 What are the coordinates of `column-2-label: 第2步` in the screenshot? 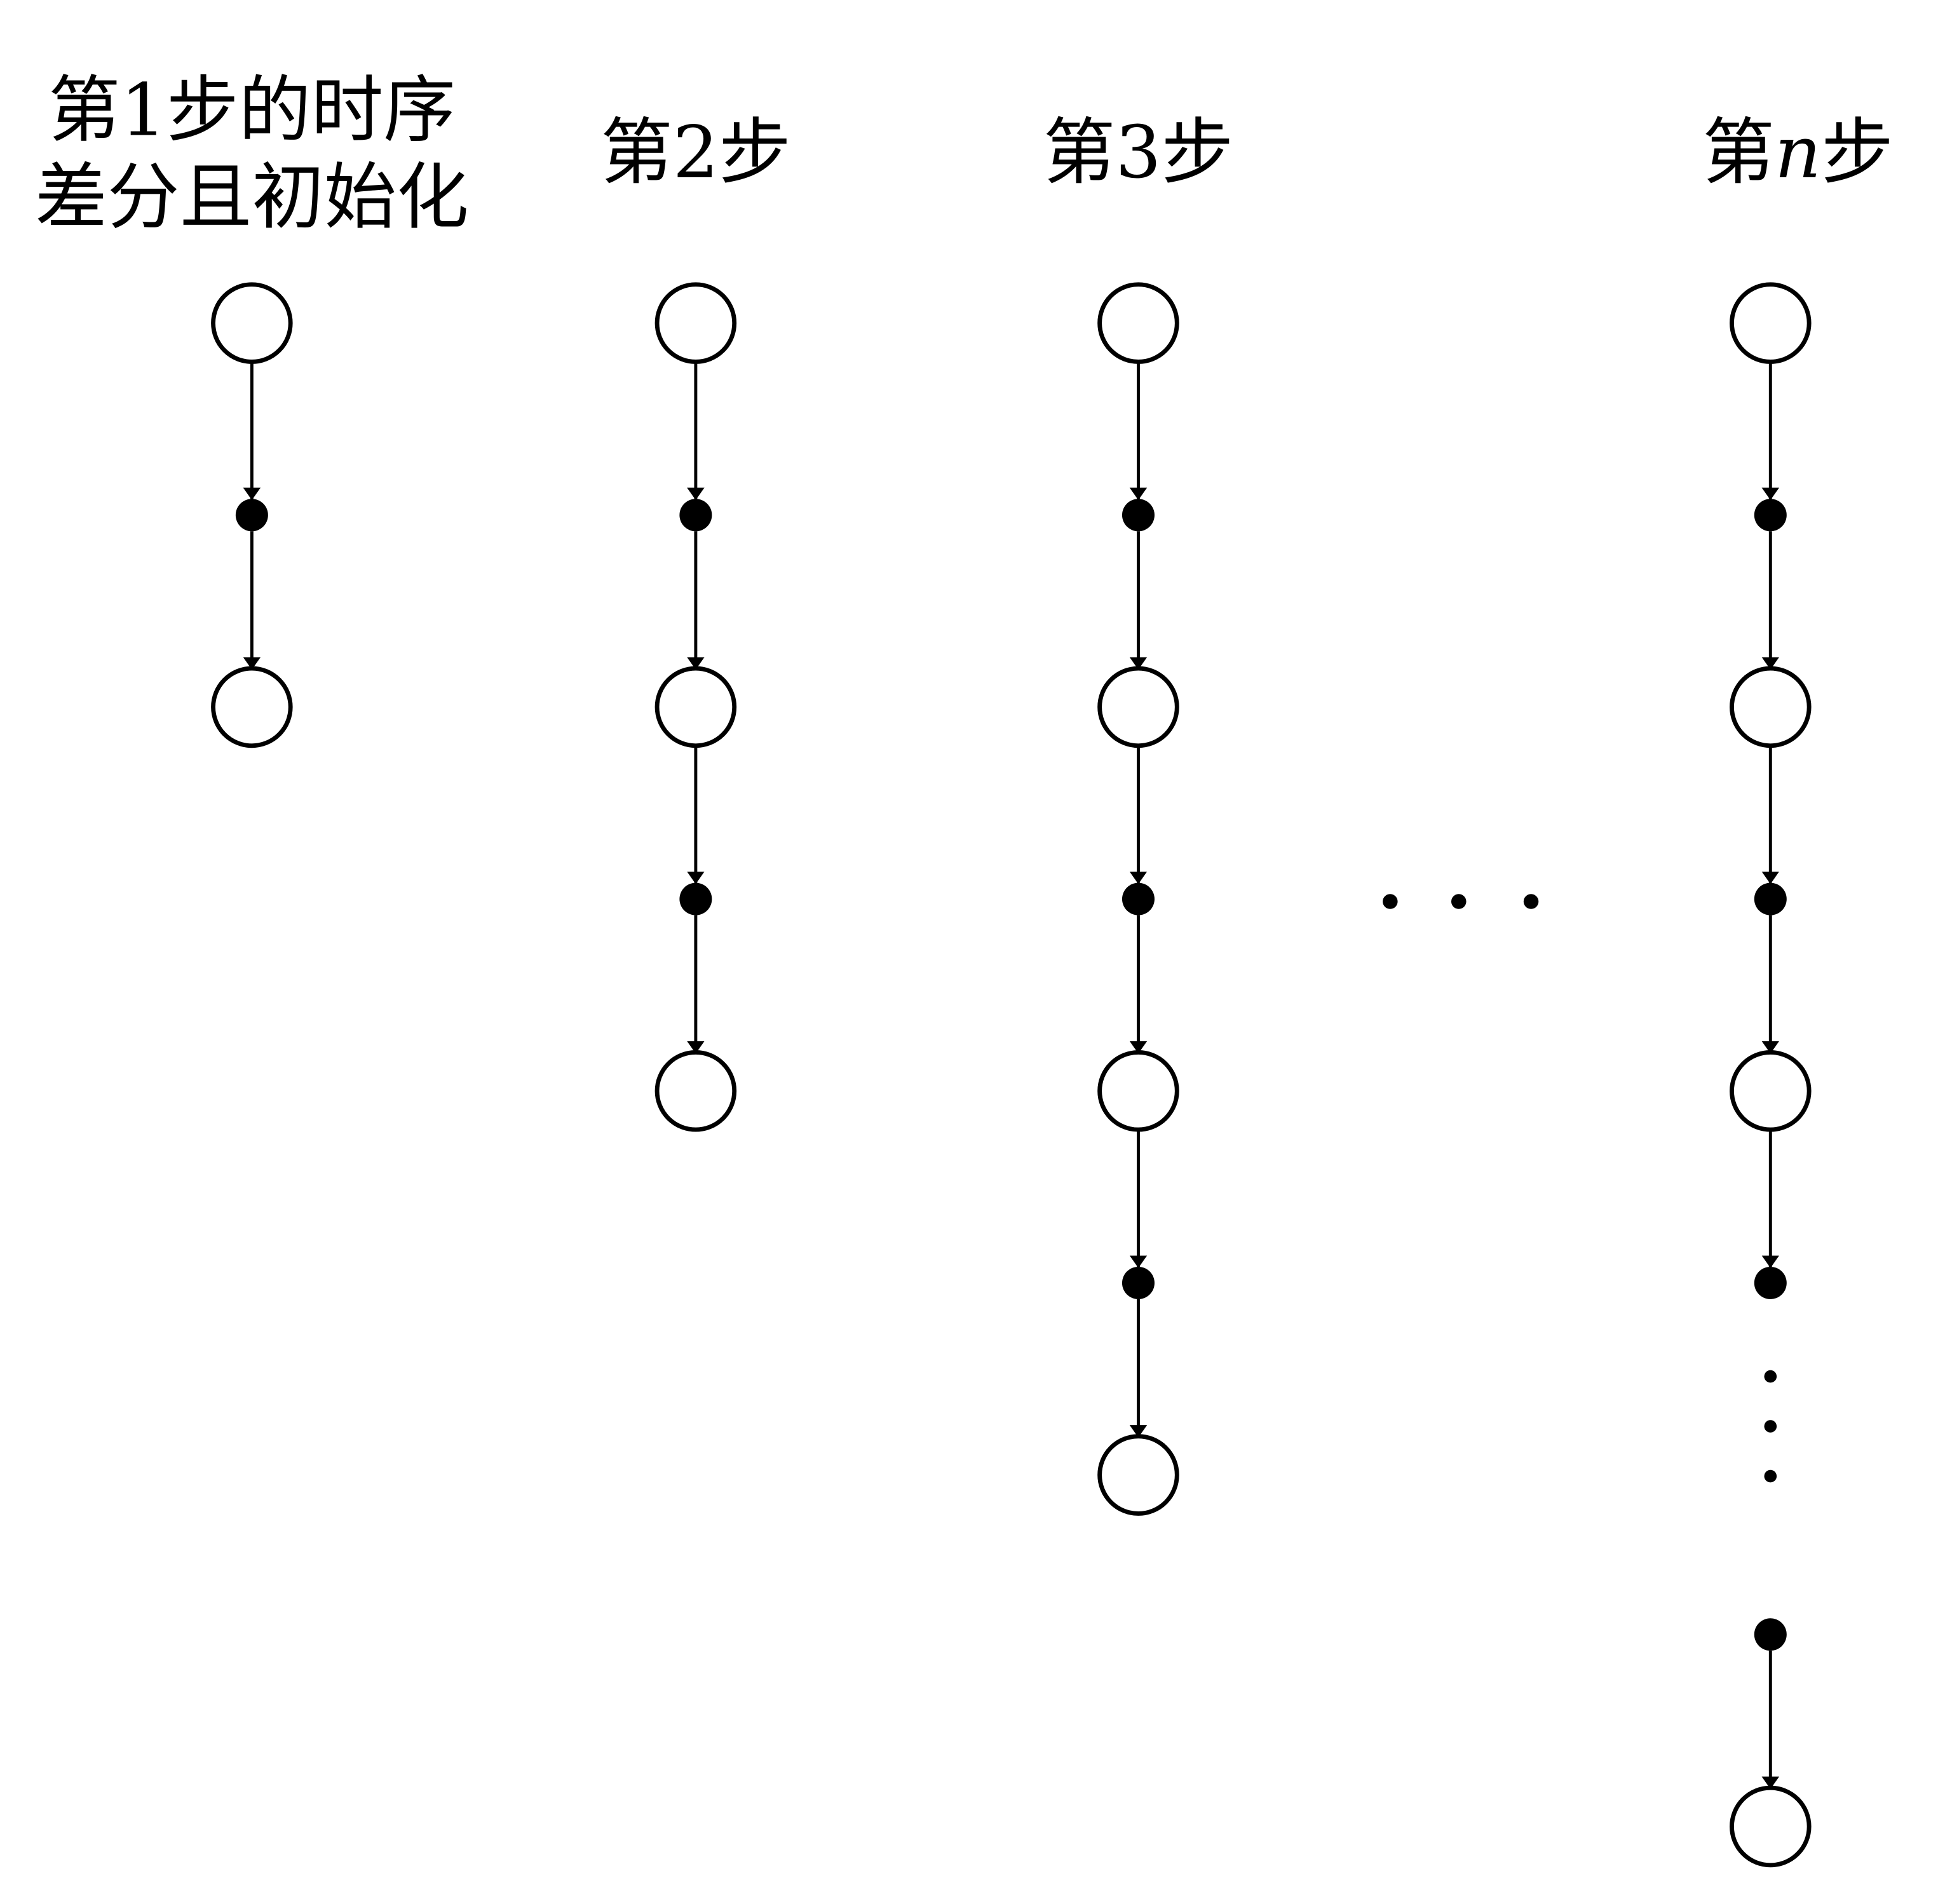 It's located at (696, 152).